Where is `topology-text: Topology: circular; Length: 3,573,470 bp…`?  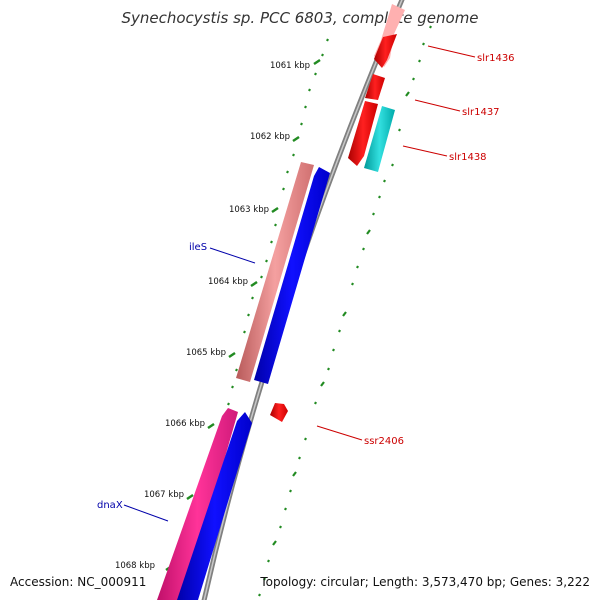
topology-text: Topology: circular; Length: 3,573,470 bp… is located at coordinates (424, 582).